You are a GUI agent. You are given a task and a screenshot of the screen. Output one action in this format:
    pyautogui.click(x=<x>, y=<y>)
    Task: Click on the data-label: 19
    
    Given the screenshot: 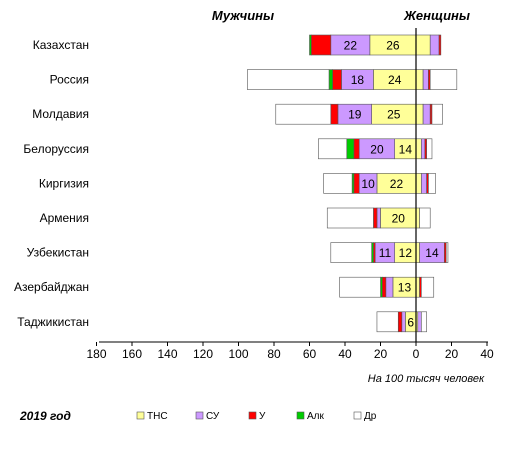 What is the action you would take?
    pyautogui.click(x=355, y=115)
    